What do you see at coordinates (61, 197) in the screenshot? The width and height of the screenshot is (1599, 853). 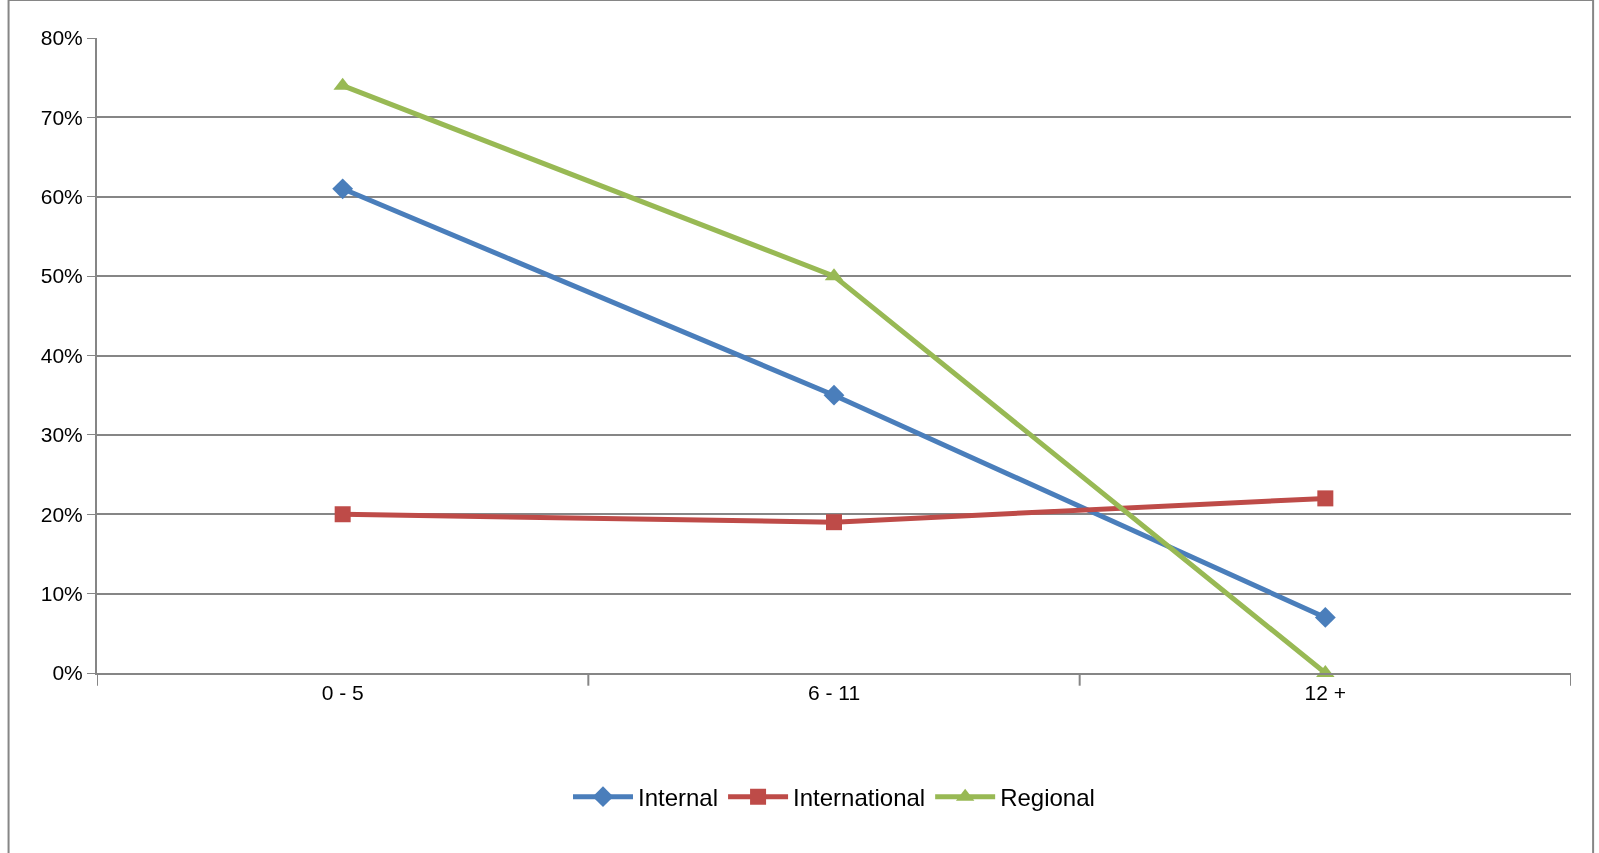 I see `y-tick-label: 60%` at bounding box center [61, 197].